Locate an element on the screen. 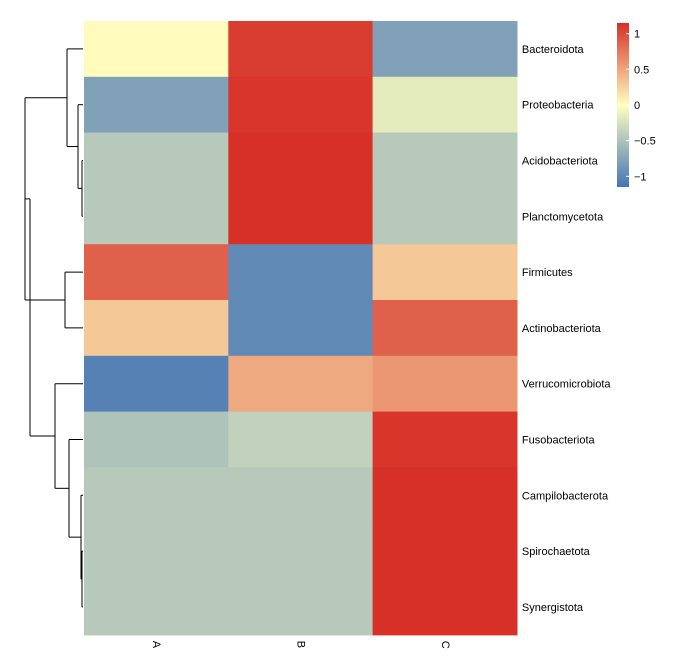 This screenshot has width=696, height=670. color-legend: 1 0.5 0 −0.5 −1 is located at coordinates (636, 105).